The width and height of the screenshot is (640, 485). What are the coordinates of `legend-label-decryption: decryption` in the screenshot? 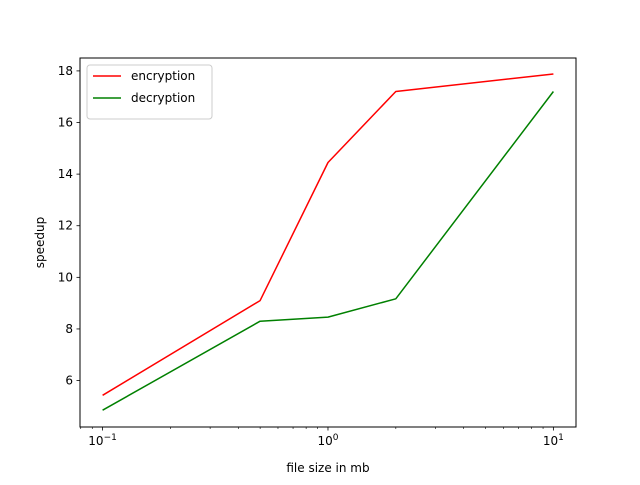 It's located at (163, 98).